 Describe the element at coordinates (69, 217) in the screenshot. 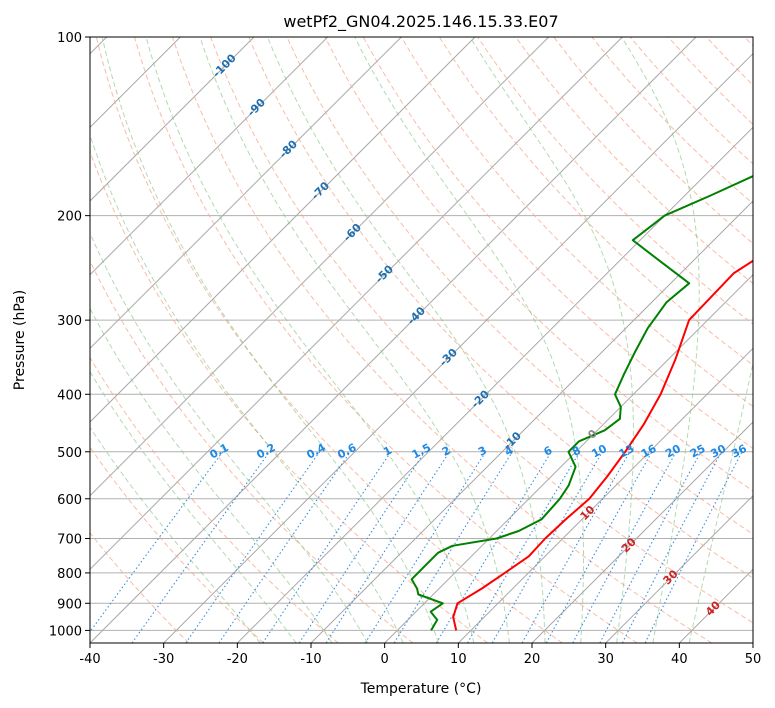

I see `y-tick-label: 200` at that location.